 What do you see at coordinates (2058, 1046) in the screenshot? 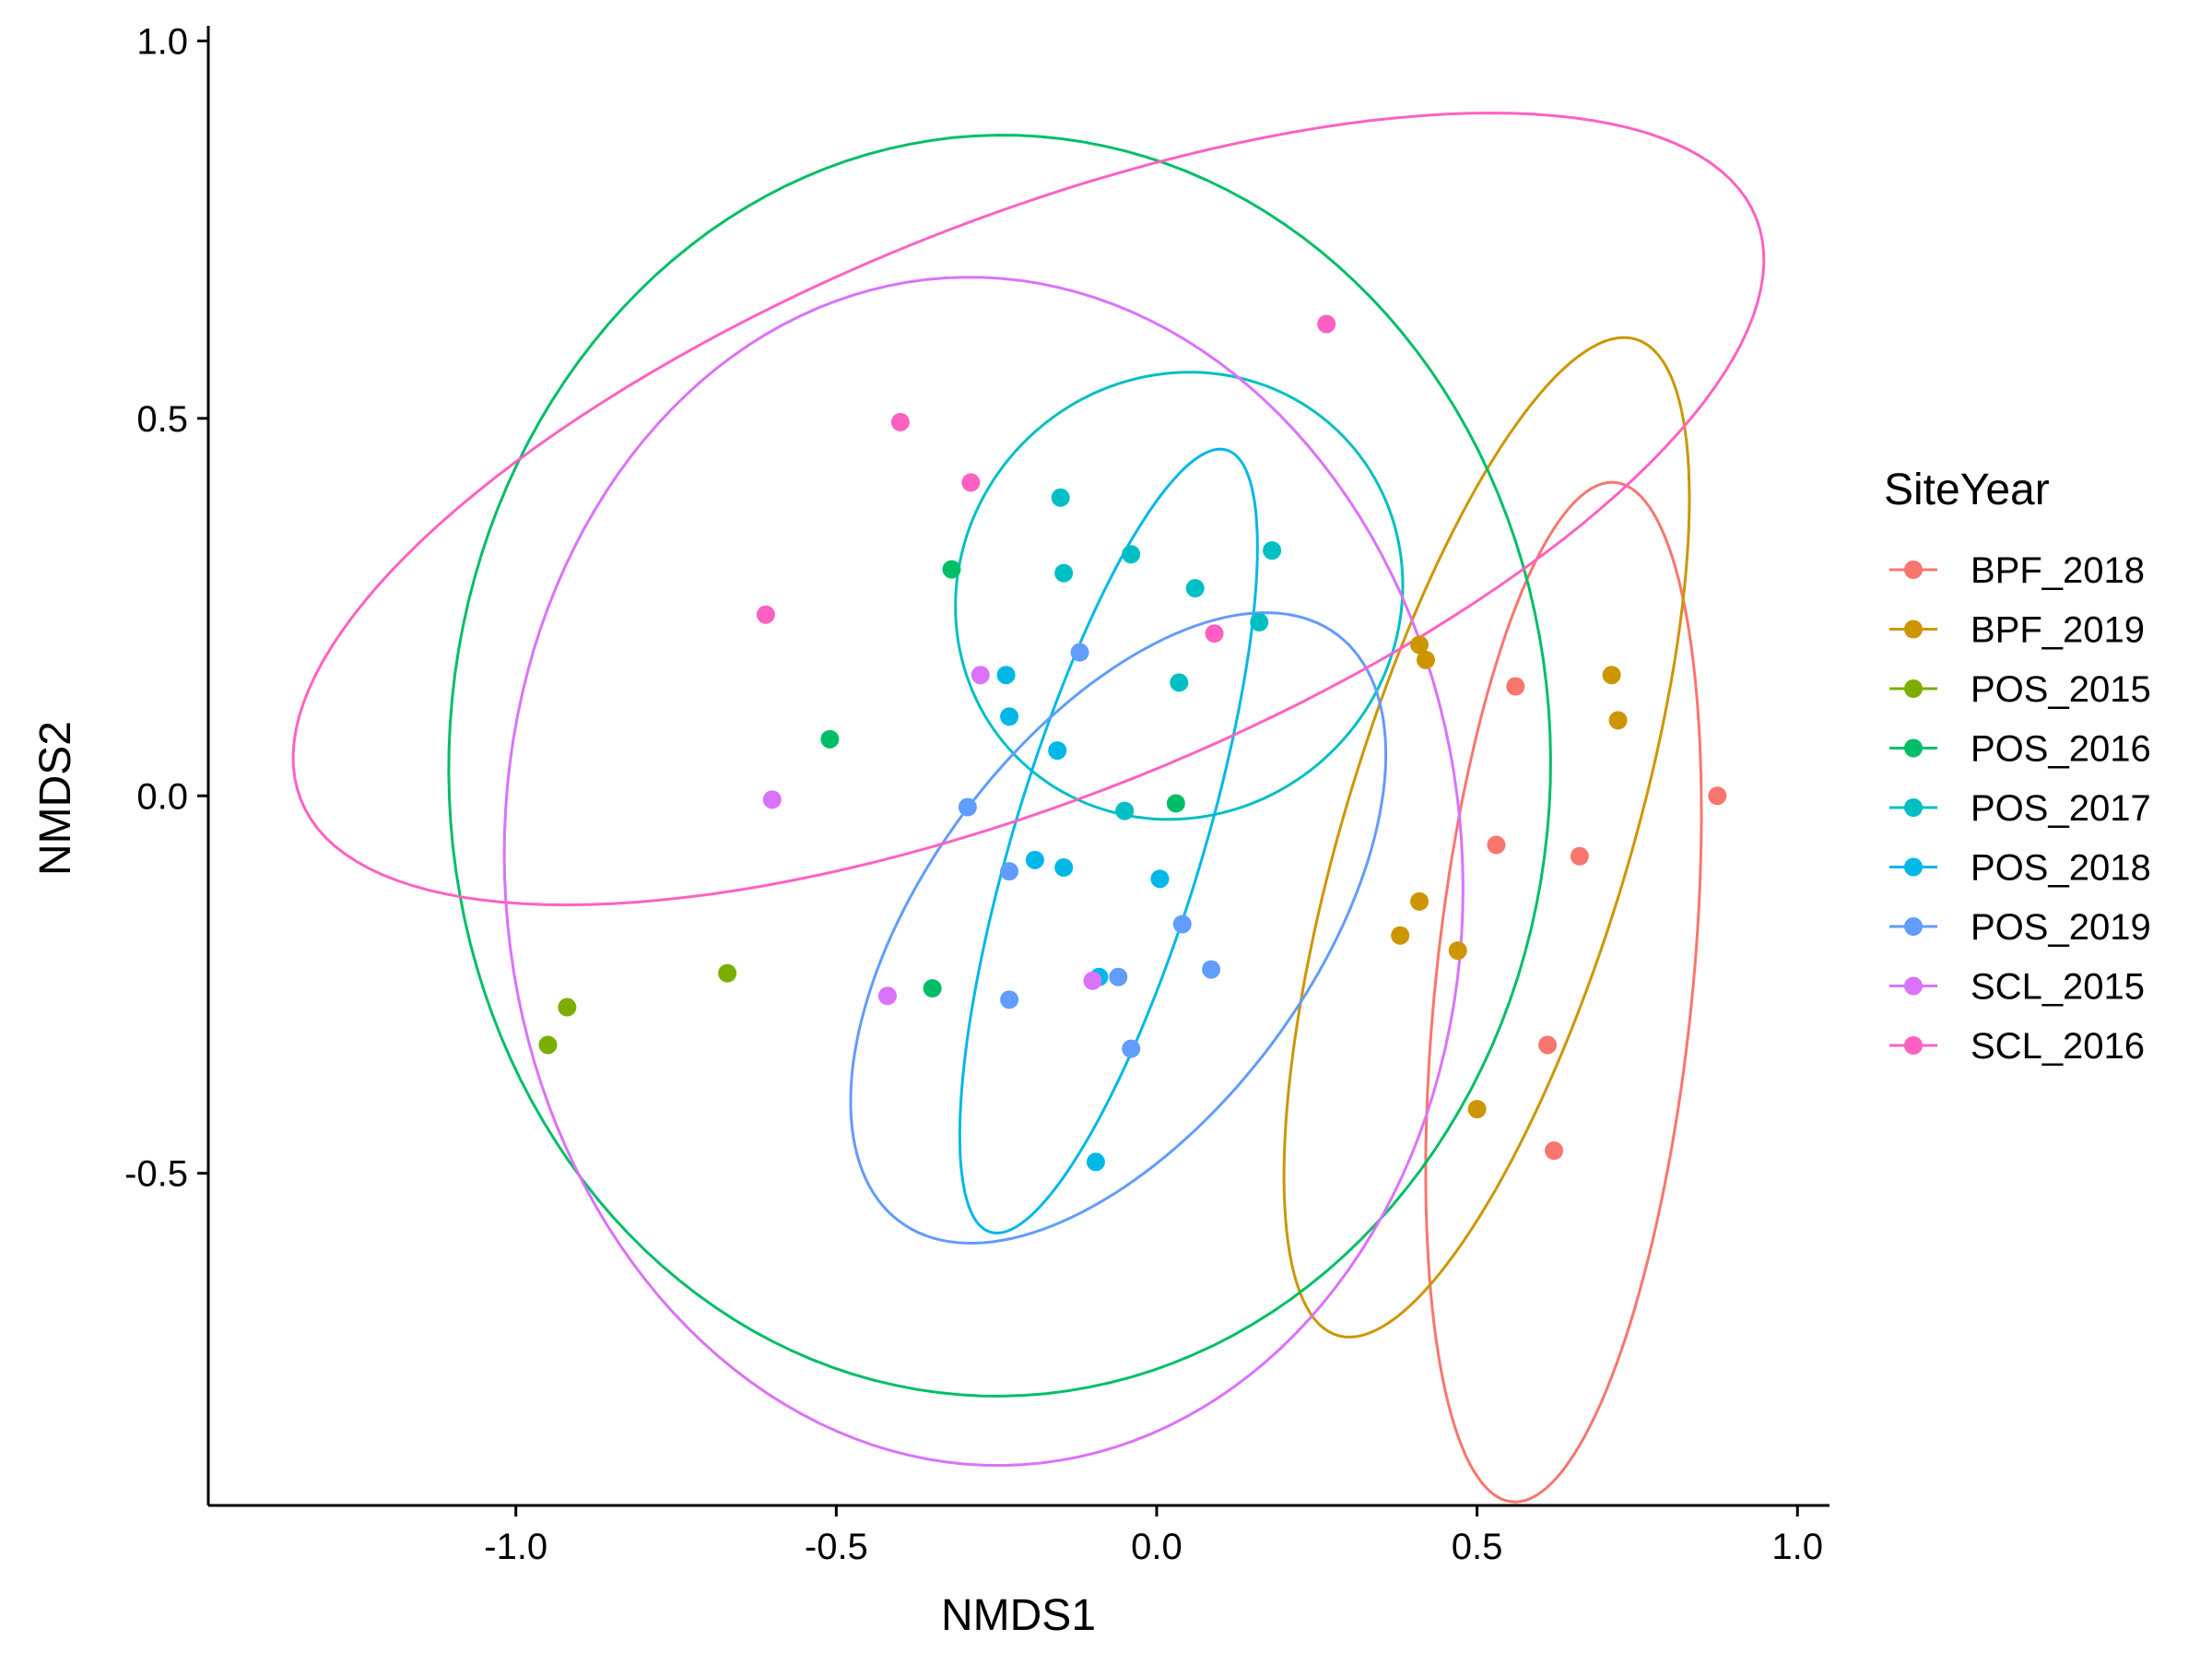
I see `legend-label: SCL_2016` at bounding box center [2058, 1046].